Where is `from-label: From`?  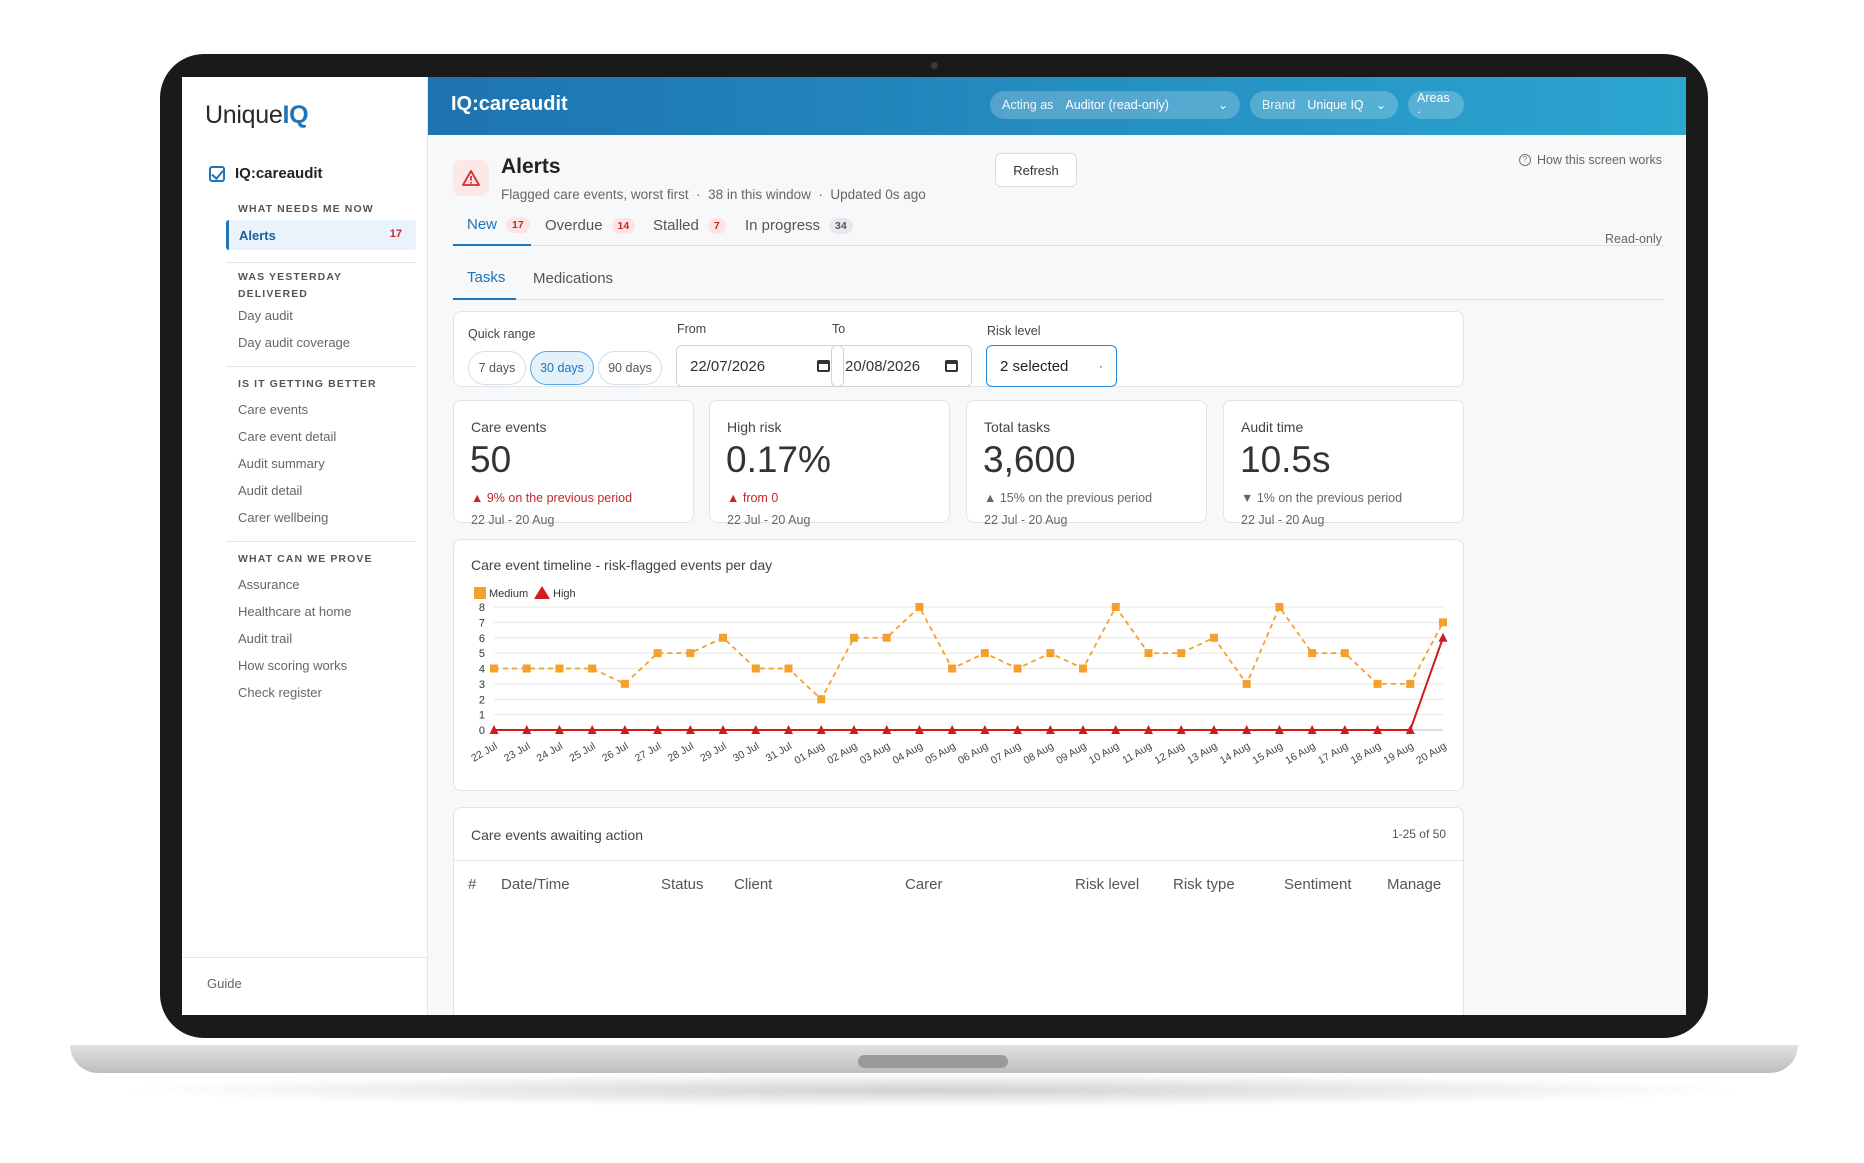
from-label: From is located at coordinates (692, 329).